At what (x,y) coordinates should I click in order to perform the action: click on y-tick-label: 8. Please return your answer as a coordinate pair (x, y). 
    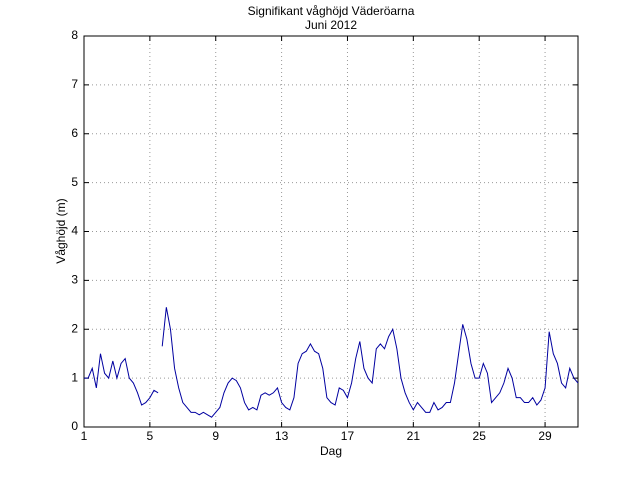
    Looking at the image, I should click on (74, 35).